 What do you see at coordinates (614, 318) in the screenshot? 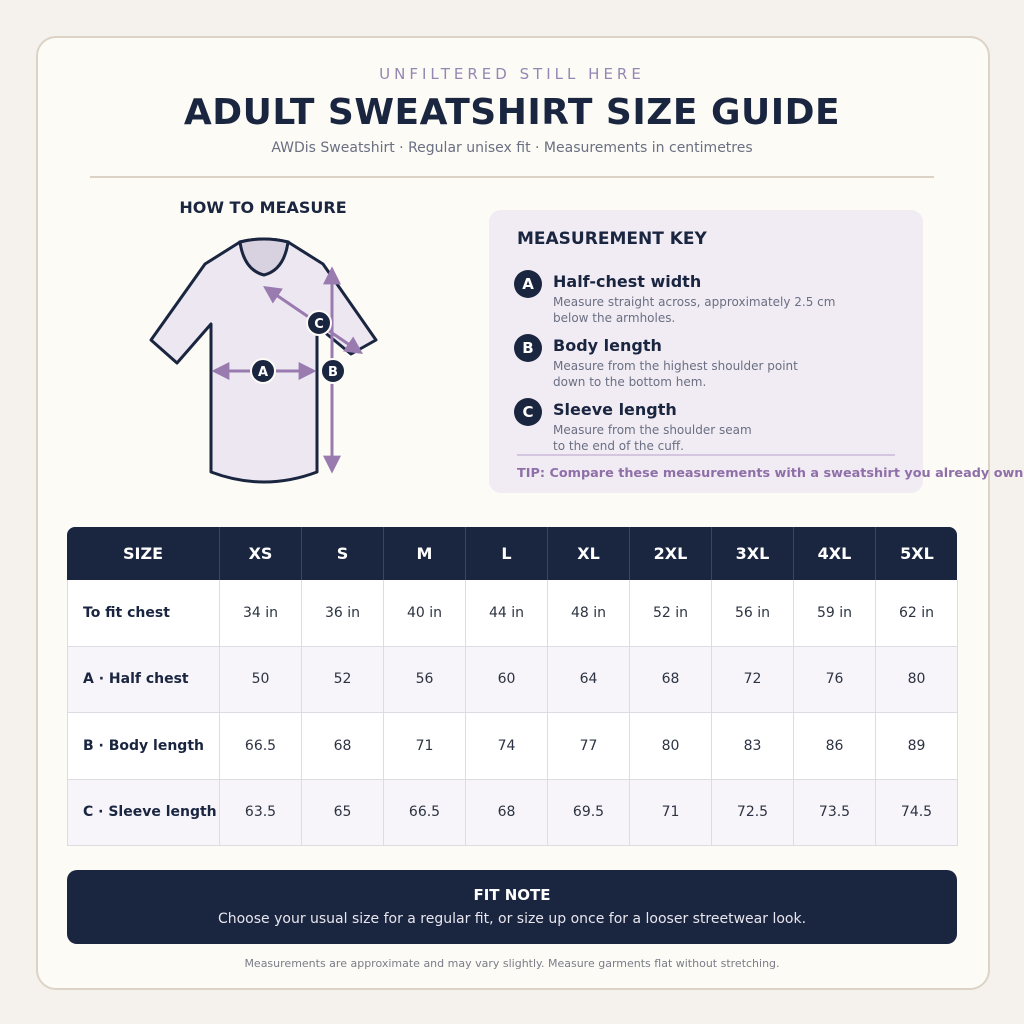
I see `key-item-text: below the armholes.` at bounding box center [614, 318].